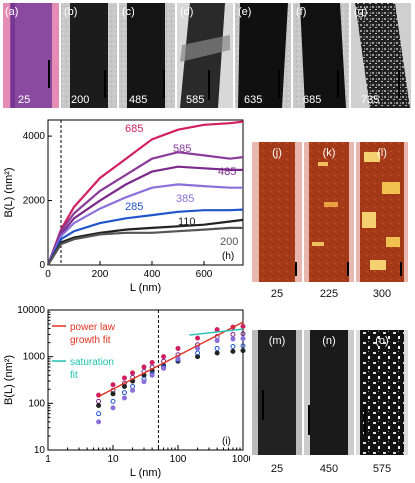 This screenshot has width=415, height=483. I want to click on legend-text-power-law: power law, so click(93, 327).